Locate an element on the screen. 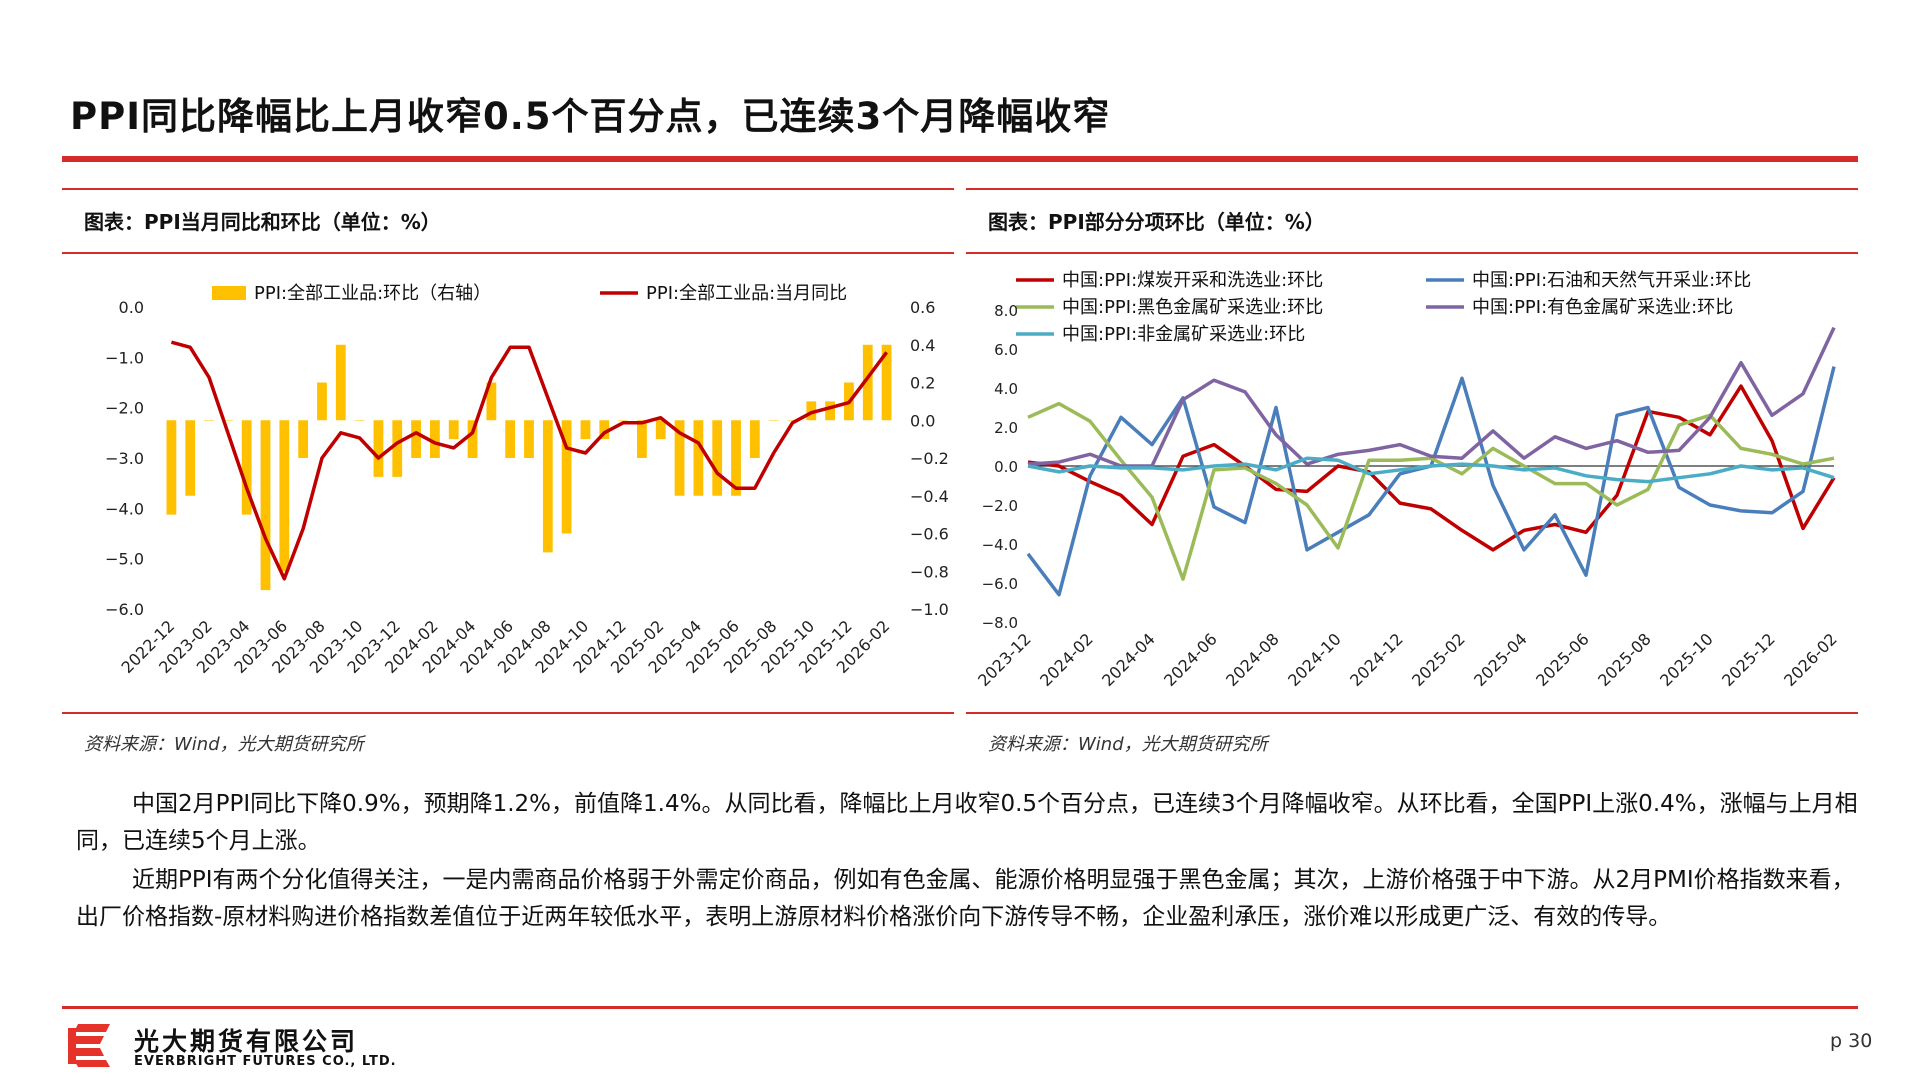 The width and height of the screenshot is (1920, 1080). left-y-tick-label: 0.0 is located at coordinates (131, 307).